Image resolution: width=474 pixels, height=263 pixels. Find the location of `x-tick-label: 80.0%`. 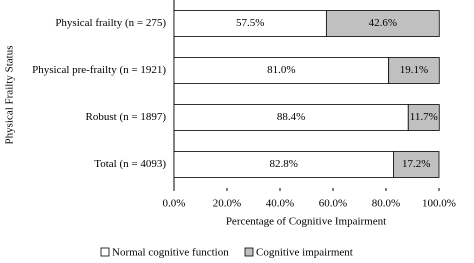

x-tick-label: 80.0% is located at coordinates (386, 204).